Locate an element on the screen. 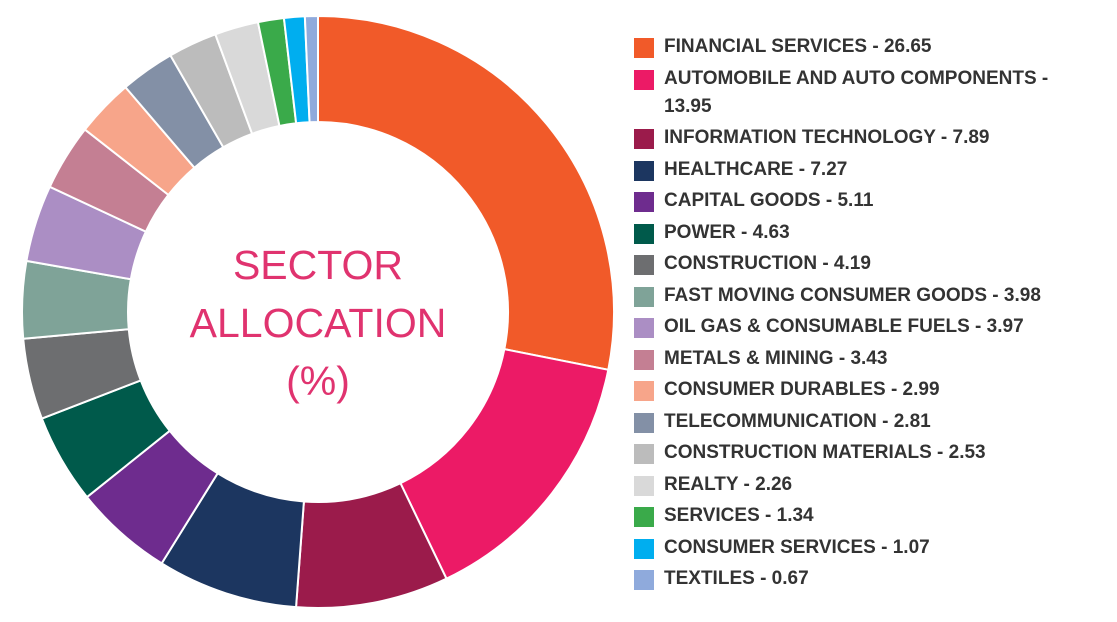  legend-item: CONSUMER DURABLES - 2.99 is located at coordinates (854, 391).